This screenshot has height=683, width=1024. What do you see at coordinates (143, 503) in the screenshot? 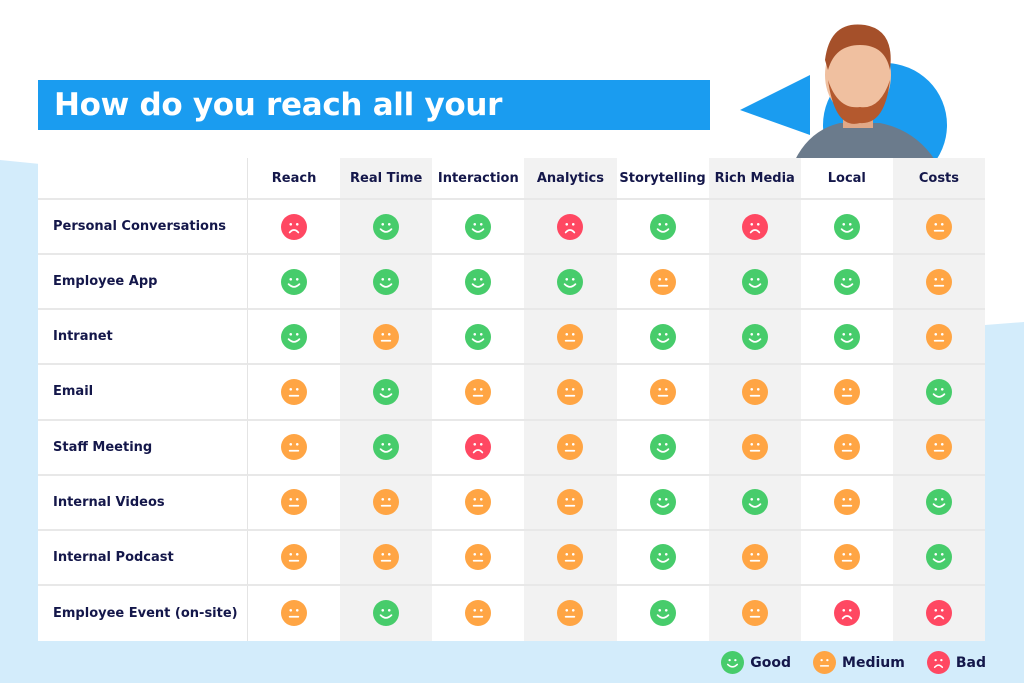
I see `row-header: Internal Videos` at bounding box center [143, 503].